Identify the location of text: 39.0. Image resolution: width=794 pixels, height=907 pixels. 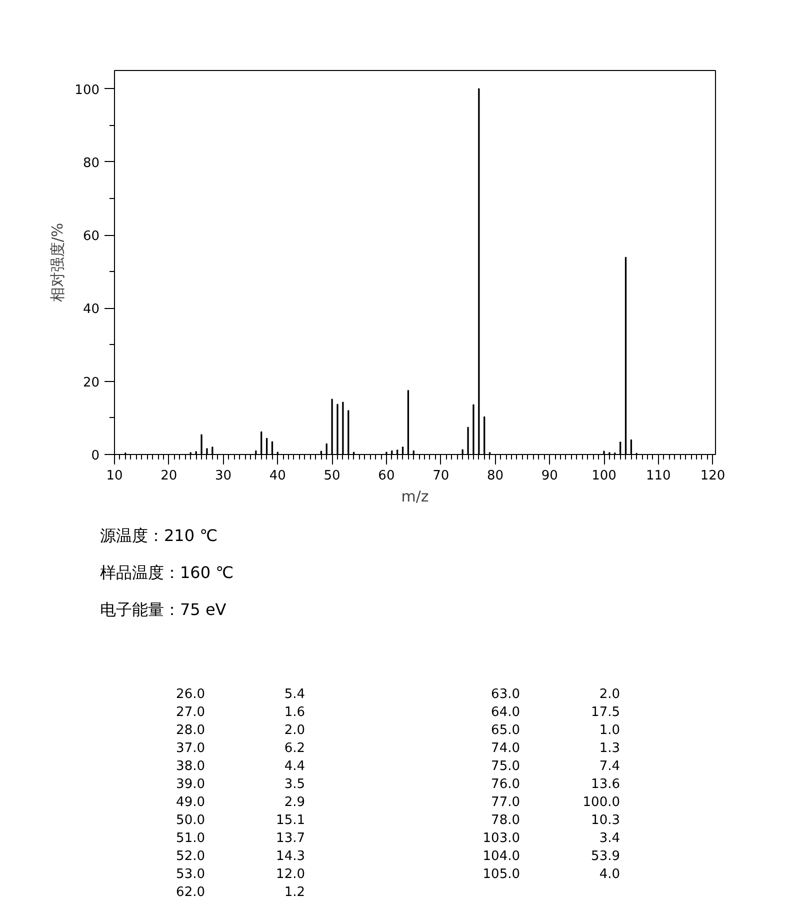
(190, 785).